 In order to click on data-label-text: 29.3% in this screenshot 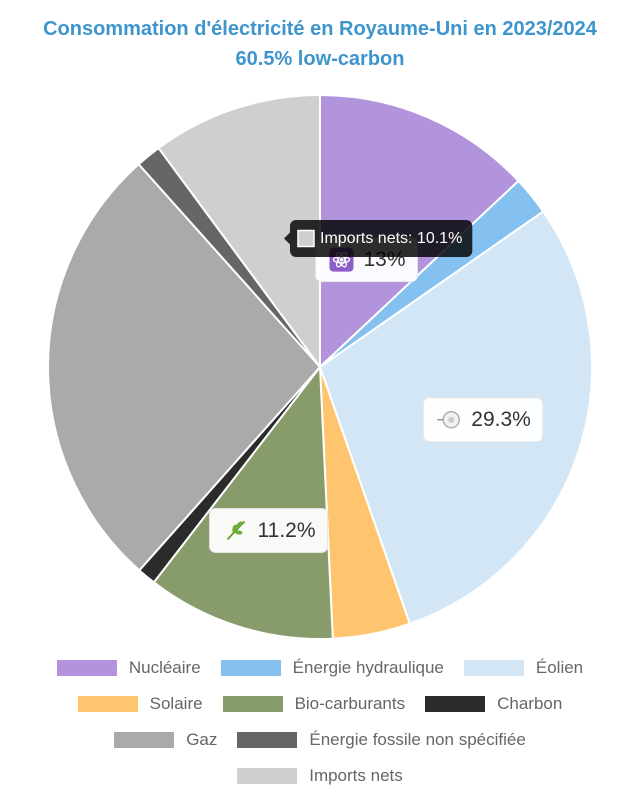, I will do `click(501, 419)`.